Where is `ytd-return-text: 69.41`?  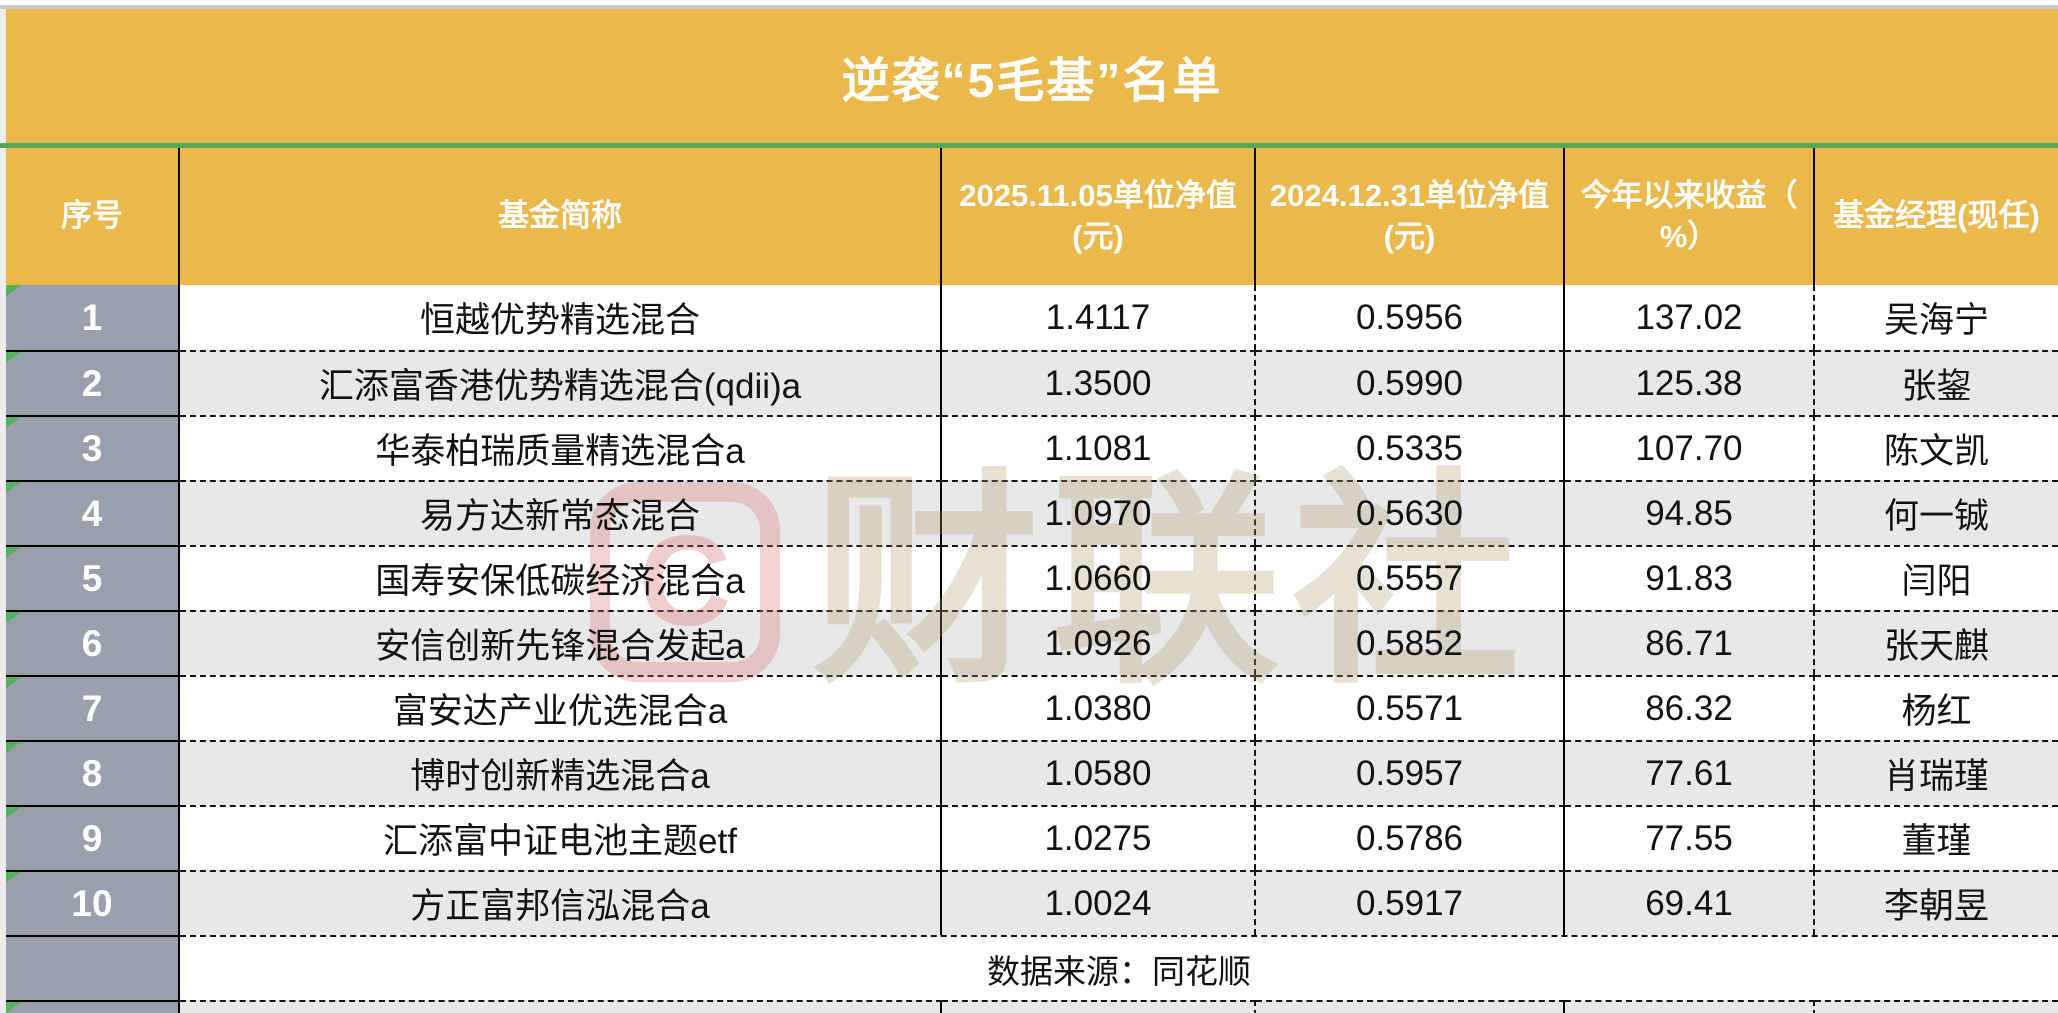 ytd-return-text: 69.41 is located at coordinates (1689, 903).